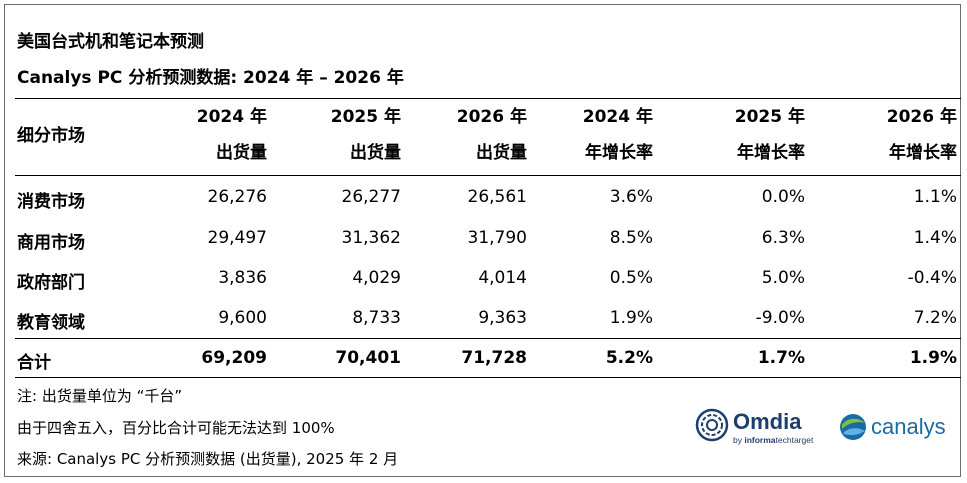 The height and width of the screenshot is (483, 967). What do you see at coordinates (631, 278) in the screenshot?
I see `table-cell: 0.5%` at bounding box center [631, 278].